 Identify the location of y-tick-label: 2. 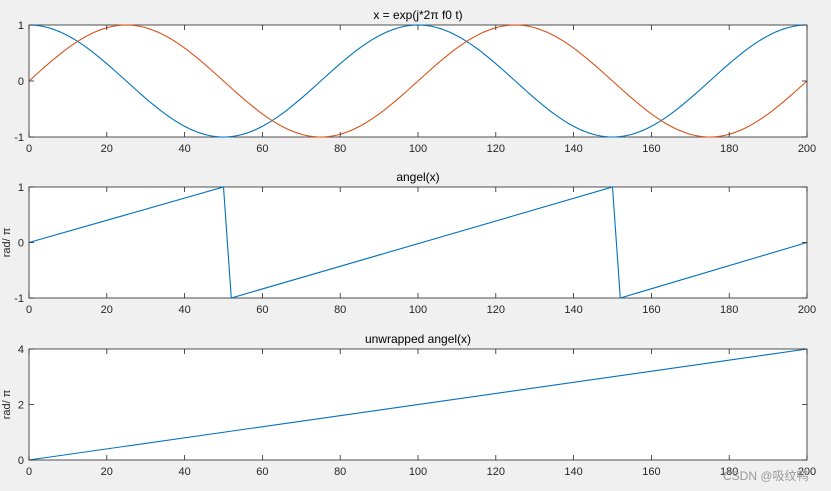
(21, 406).